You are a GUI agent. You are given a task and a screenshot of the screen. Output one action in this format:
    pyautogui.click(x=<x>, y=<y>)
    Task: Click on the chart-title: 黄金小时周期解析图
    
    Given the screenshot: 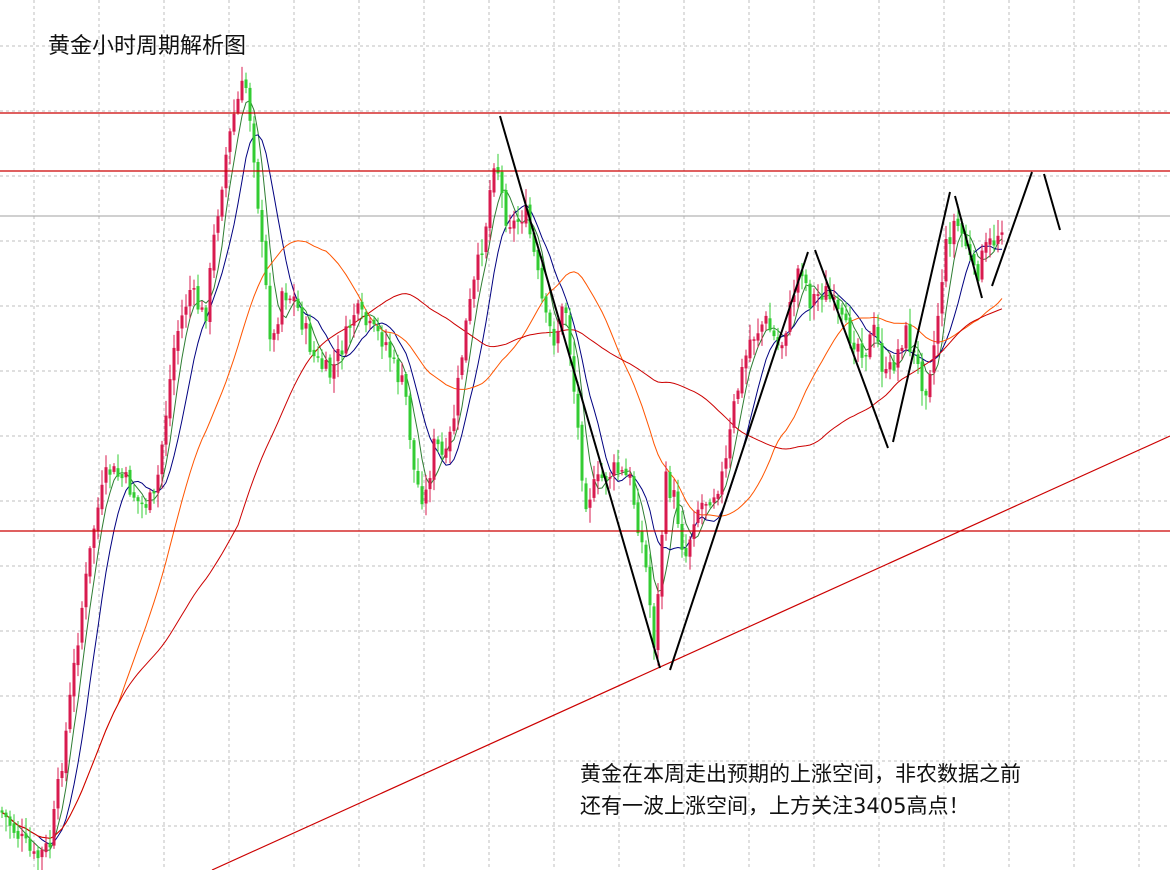 What is the action you would take?
    pyautogui.click(x=147, y=46)
    